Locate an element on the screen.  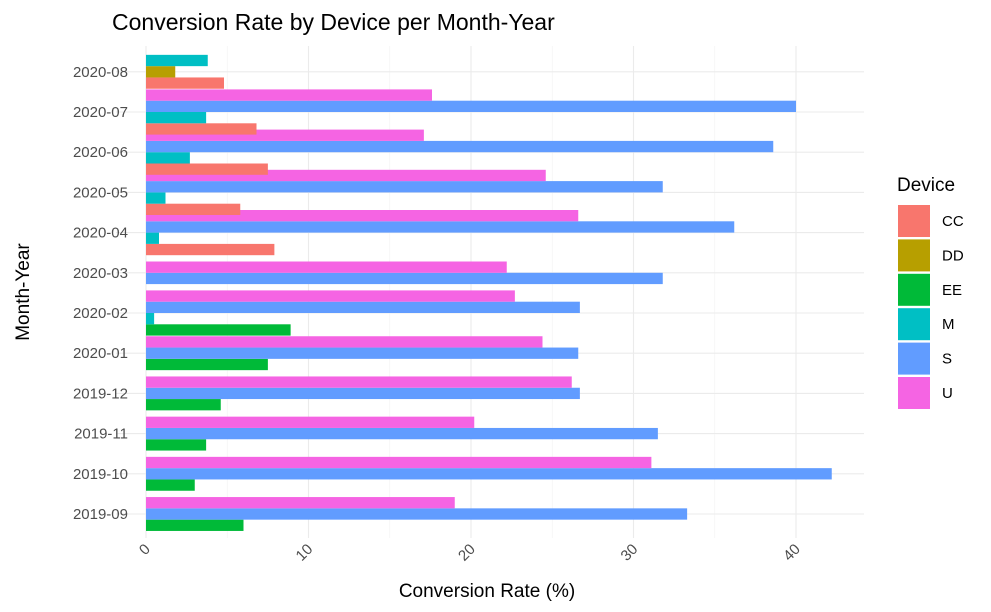
bar-2019-10-EE is located at coordinates (170, 485).